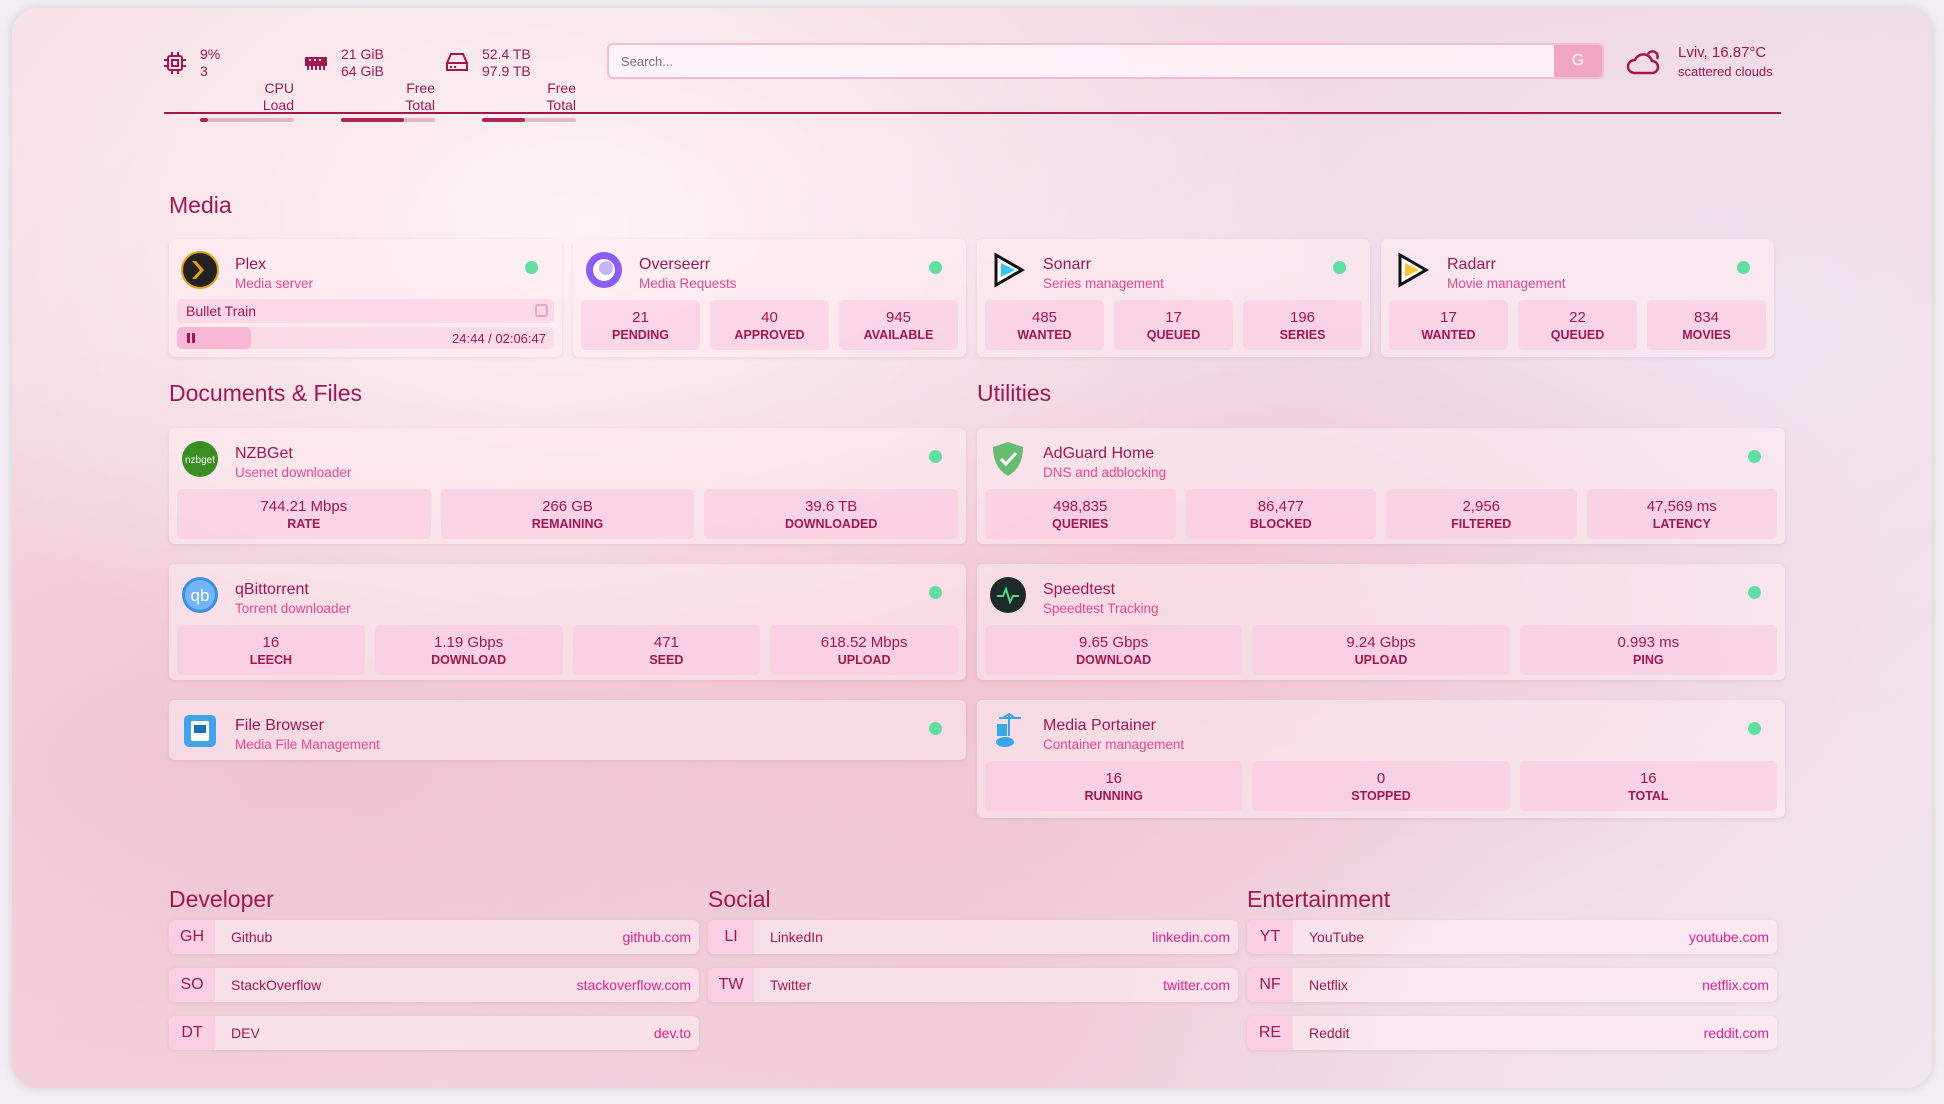 The image size is (1944, 1104). Describe the element at coordinates (1337, 937) in the screenshot. I see `bookmark-name: YouTube` at that location.